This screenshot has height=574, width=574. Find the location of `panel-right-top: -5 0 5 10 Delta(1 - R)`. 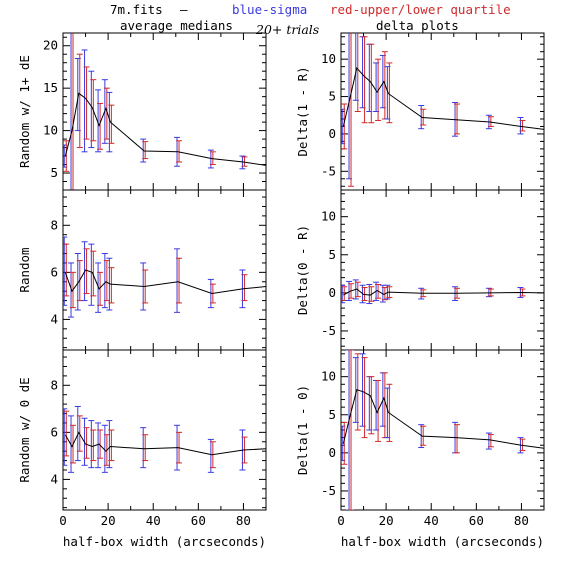

panel-right-top: -5 0 5 10 Delta(1 - R) is located at coordinates (420, 111).